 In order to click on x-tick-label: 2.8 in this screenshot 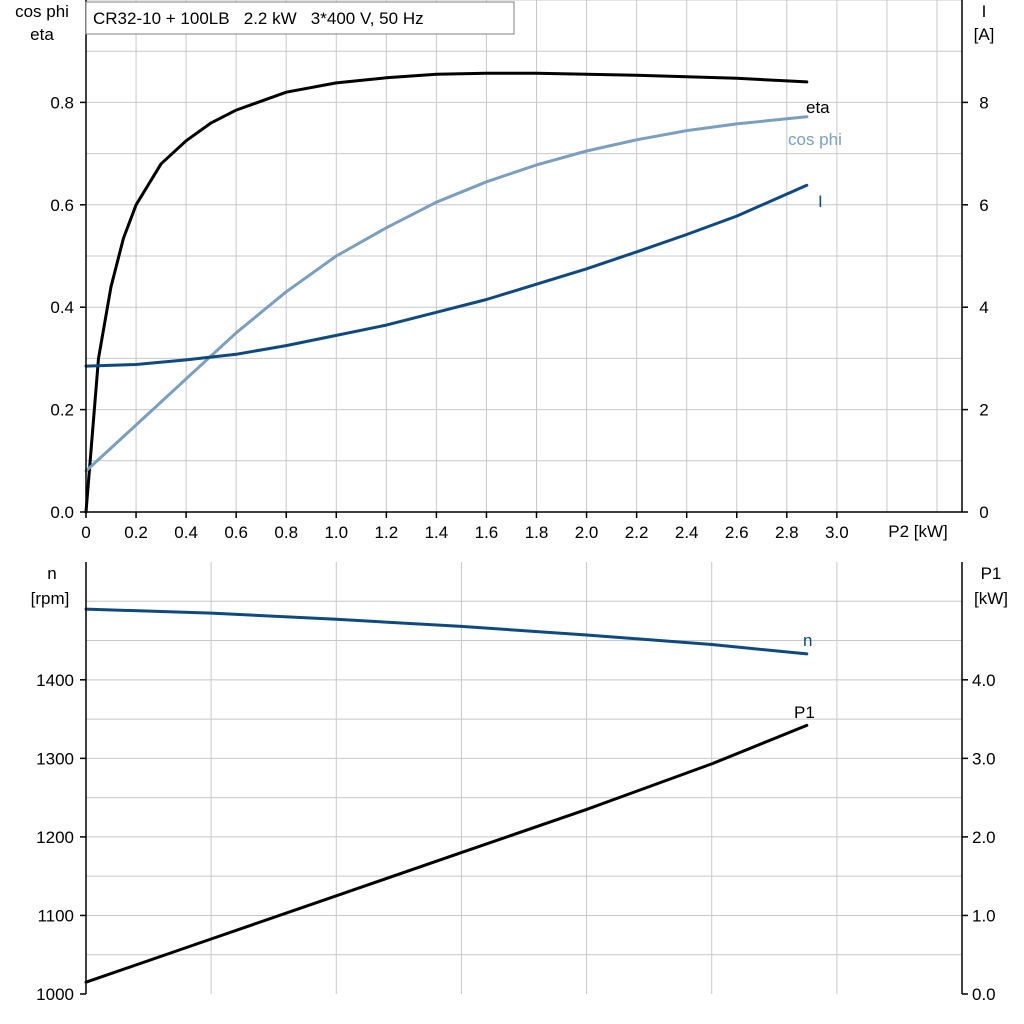, I will do `click(787, 532)`.